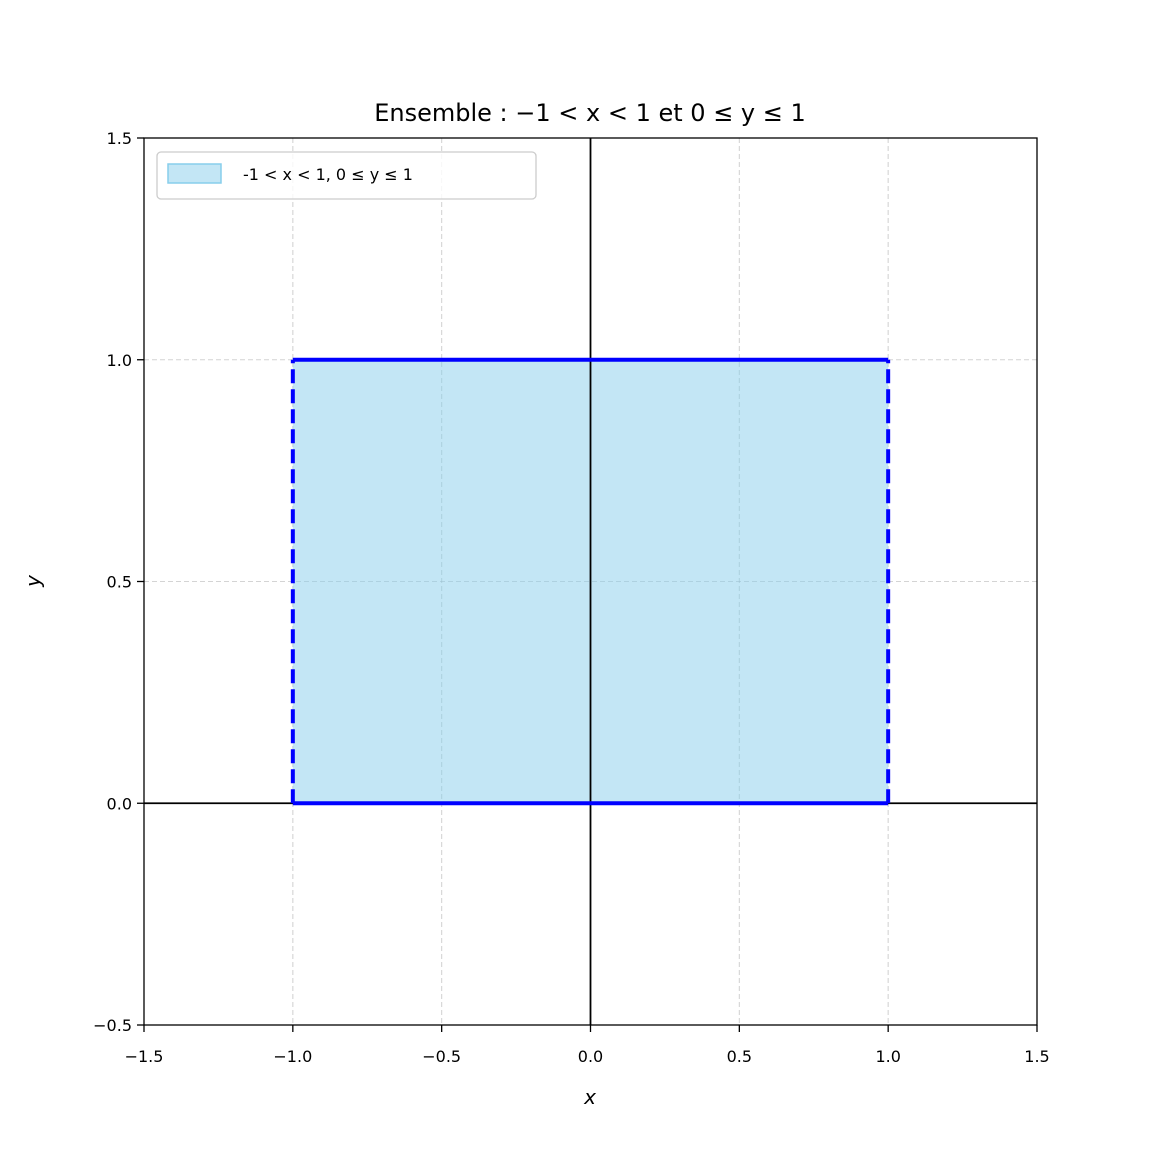 This screenshot has width=1152, height=1152. I want to click on legend-label: -1 < x < 1, 0 ≤ y ≤ 1, so click(328, 174).